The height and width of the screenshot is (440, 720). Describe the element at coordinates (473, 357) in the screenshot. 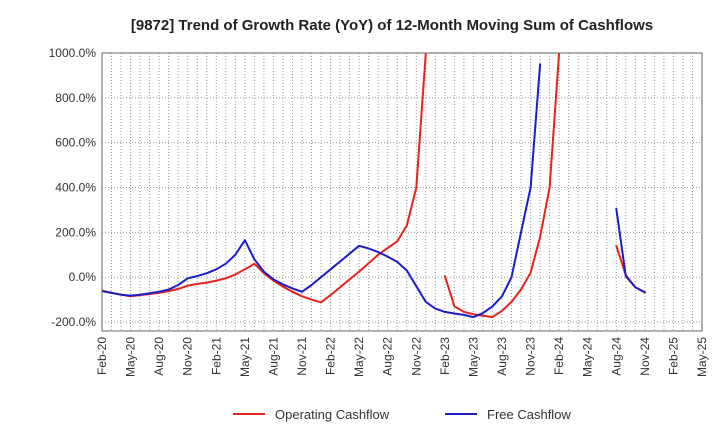

I see `x-tick-label: May-23` at that location.